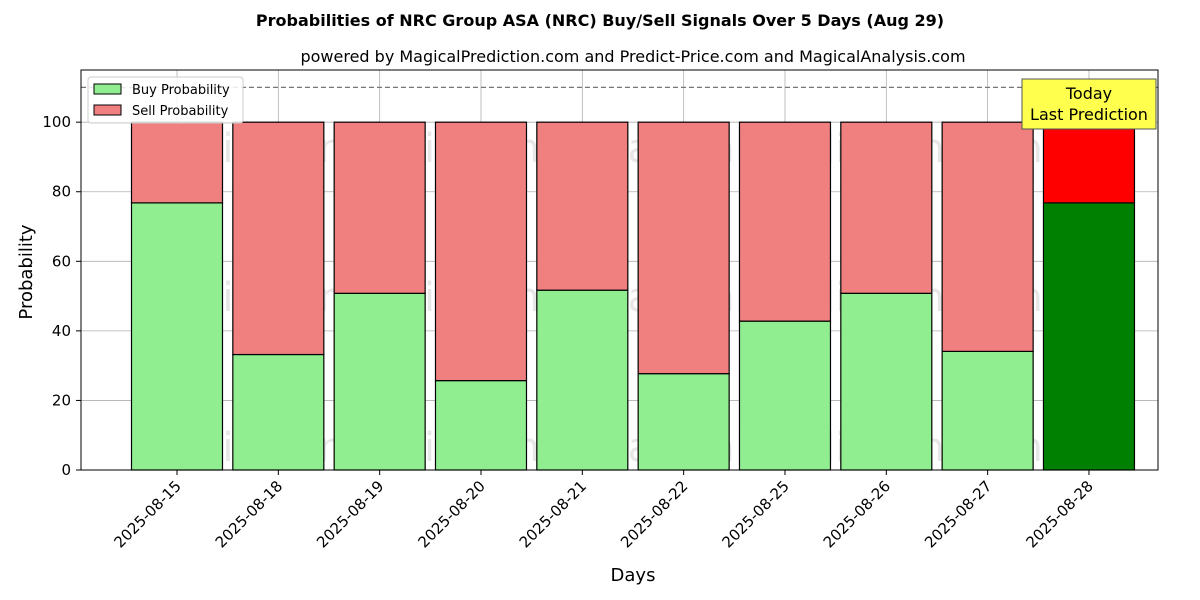  I want to click on annotation-line: Today, so click(1088, 93).